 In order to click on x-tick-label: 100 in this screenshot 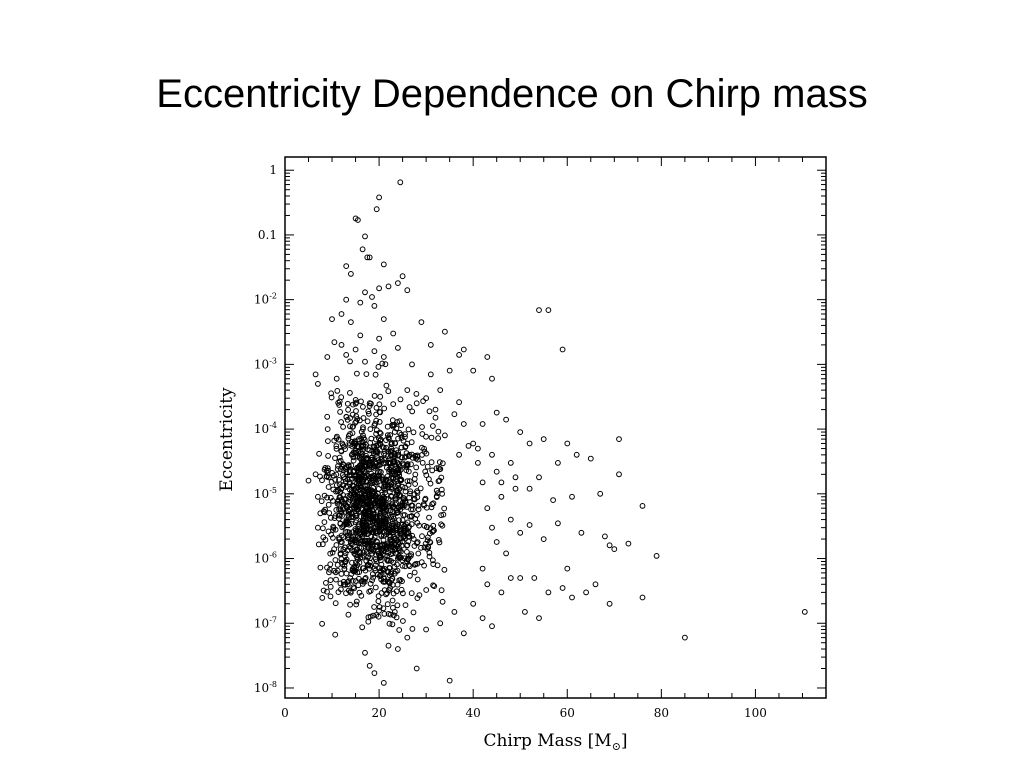, I will do `click(755, 713)`.